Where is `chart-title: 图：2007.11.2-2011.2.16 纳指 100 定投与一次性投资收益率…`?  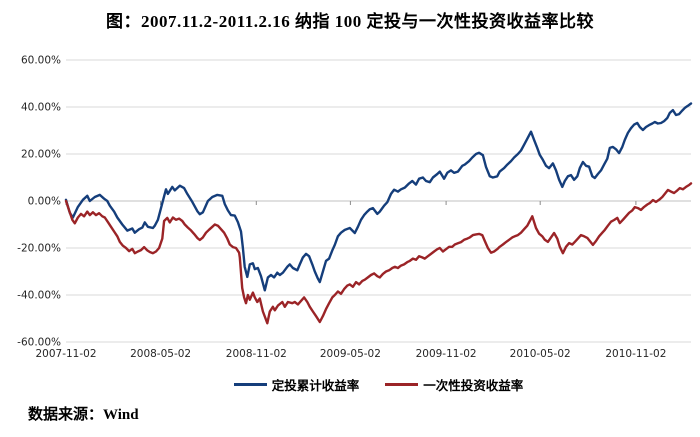
chart-title: 图：2007.11.2-2011.2.16 纳指 100 定投与一次性投资收益率… is located at coordinates (350, 21).